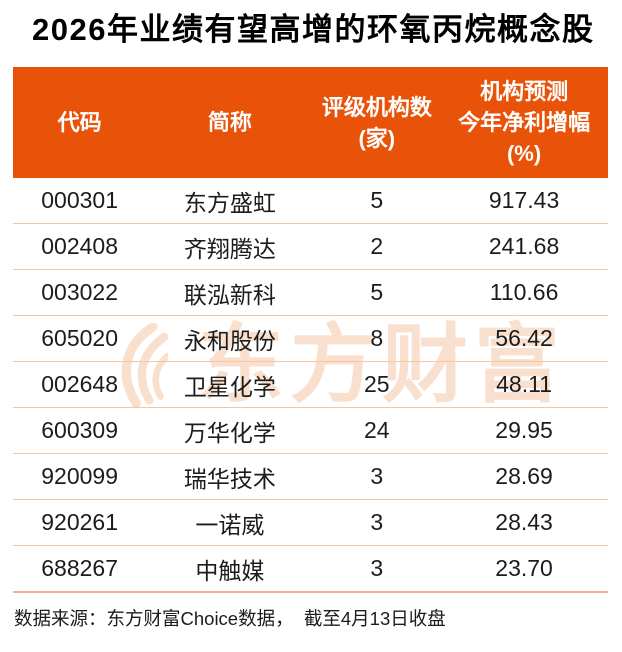  What do you see at coordinates (377, 246) in the screenshot?
I see `cell-agencies: 2` at bounding box center [377, 246].